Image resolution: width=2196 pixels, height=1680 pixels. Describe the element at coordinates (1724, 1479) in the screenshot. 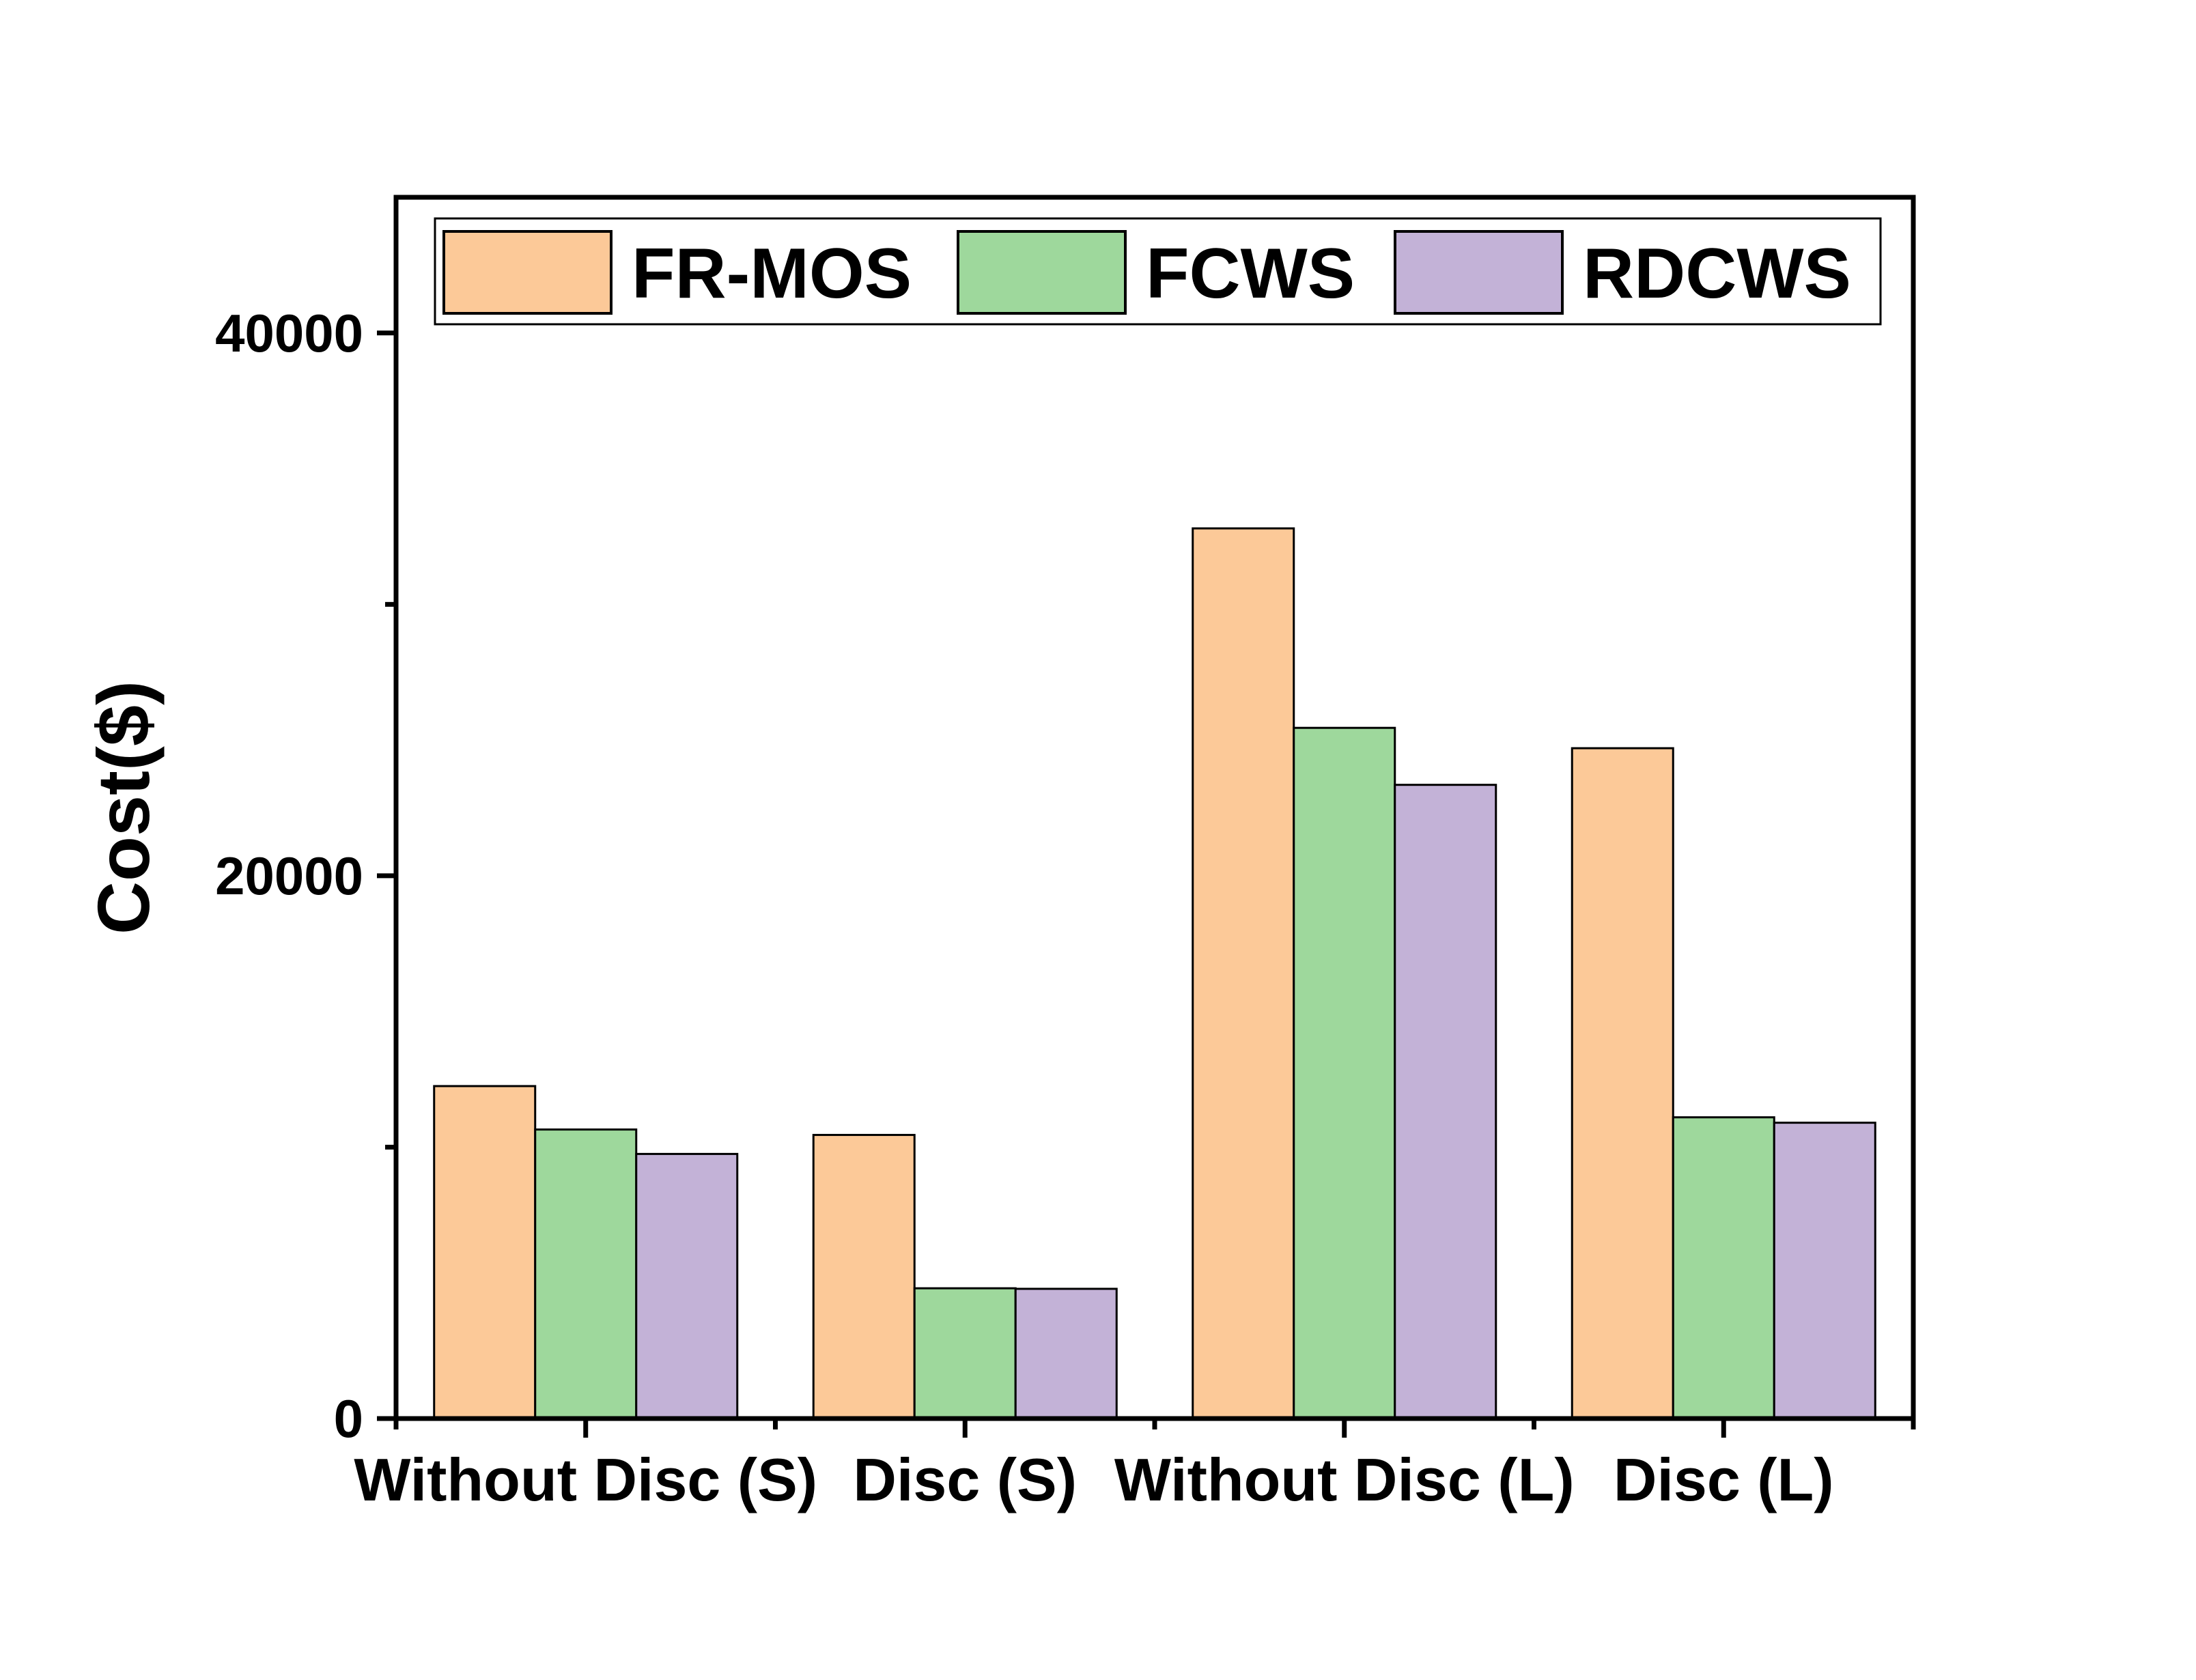

I see `x-category-label: Disc (L)` at that location.